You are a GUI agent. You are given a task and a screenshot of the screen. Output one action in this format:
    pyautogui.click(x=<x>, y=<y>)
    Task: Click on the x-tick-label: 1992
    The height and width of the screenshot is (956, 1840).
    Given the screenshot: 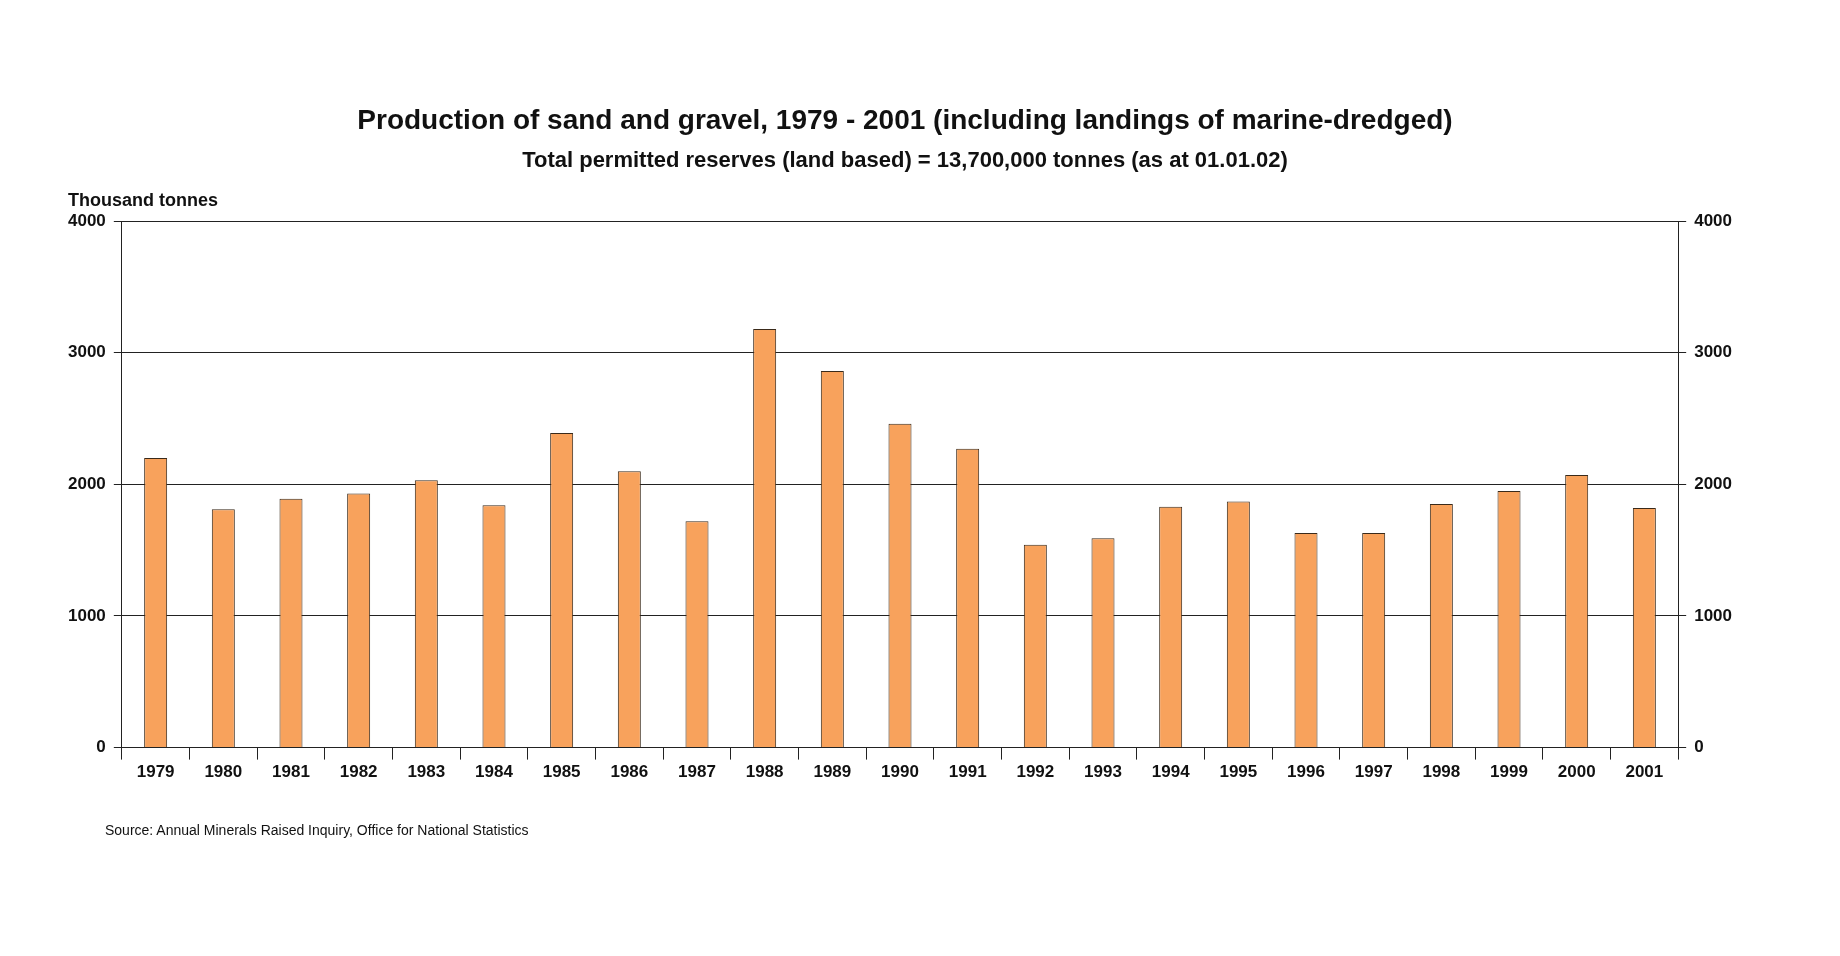 What is the action you would take?
    pyautogui.click(x=1035, y=772)
    